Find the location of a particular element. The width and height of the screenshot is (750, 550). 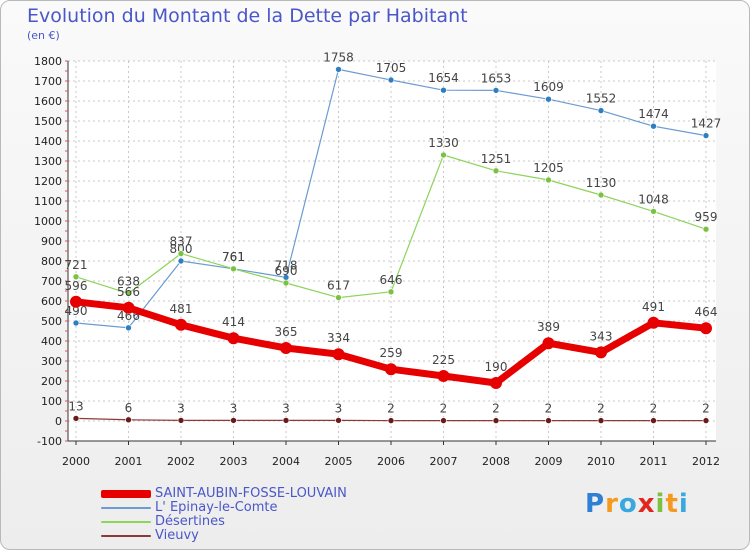

y-tick-label: 1800 is located at coordinates (48, 61).